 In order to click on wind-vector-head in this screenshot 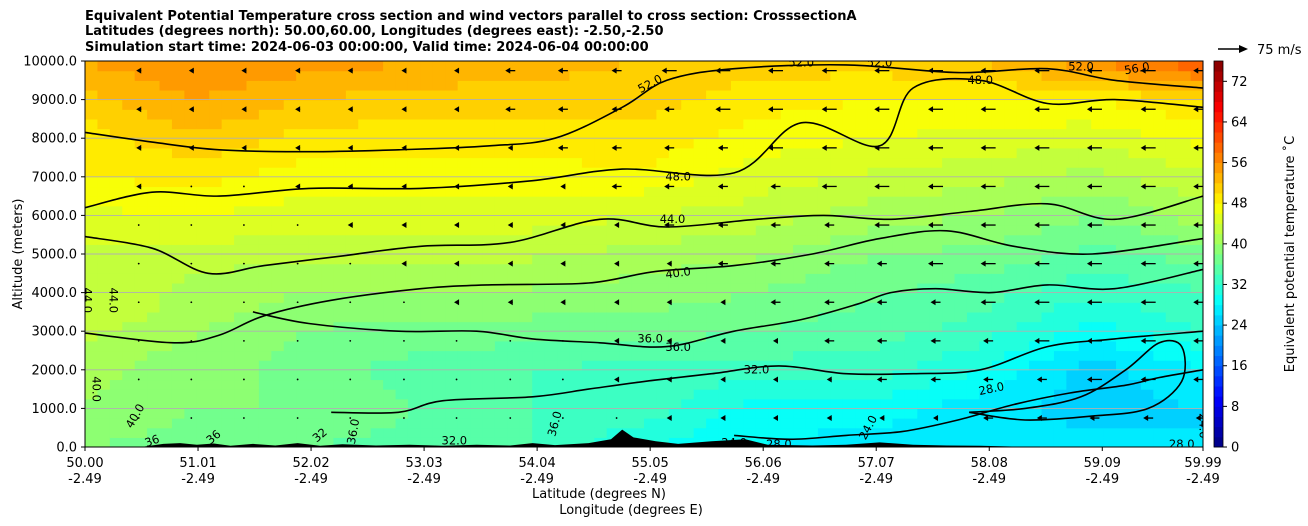, I will do `click(775, 418)`.